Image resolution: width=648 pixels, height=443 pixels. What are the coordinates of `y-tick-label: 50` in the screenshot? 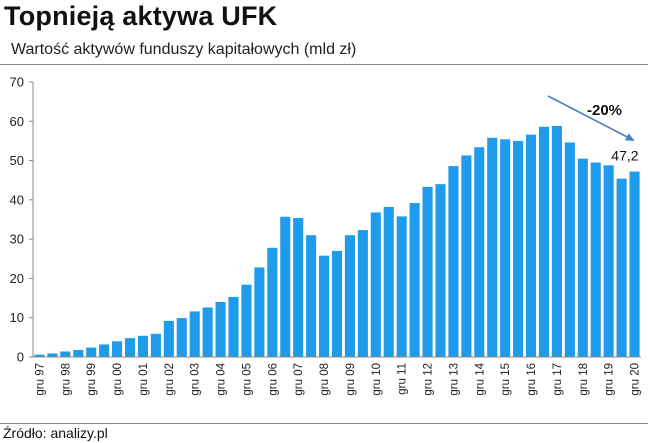 It's located at (17, 160).